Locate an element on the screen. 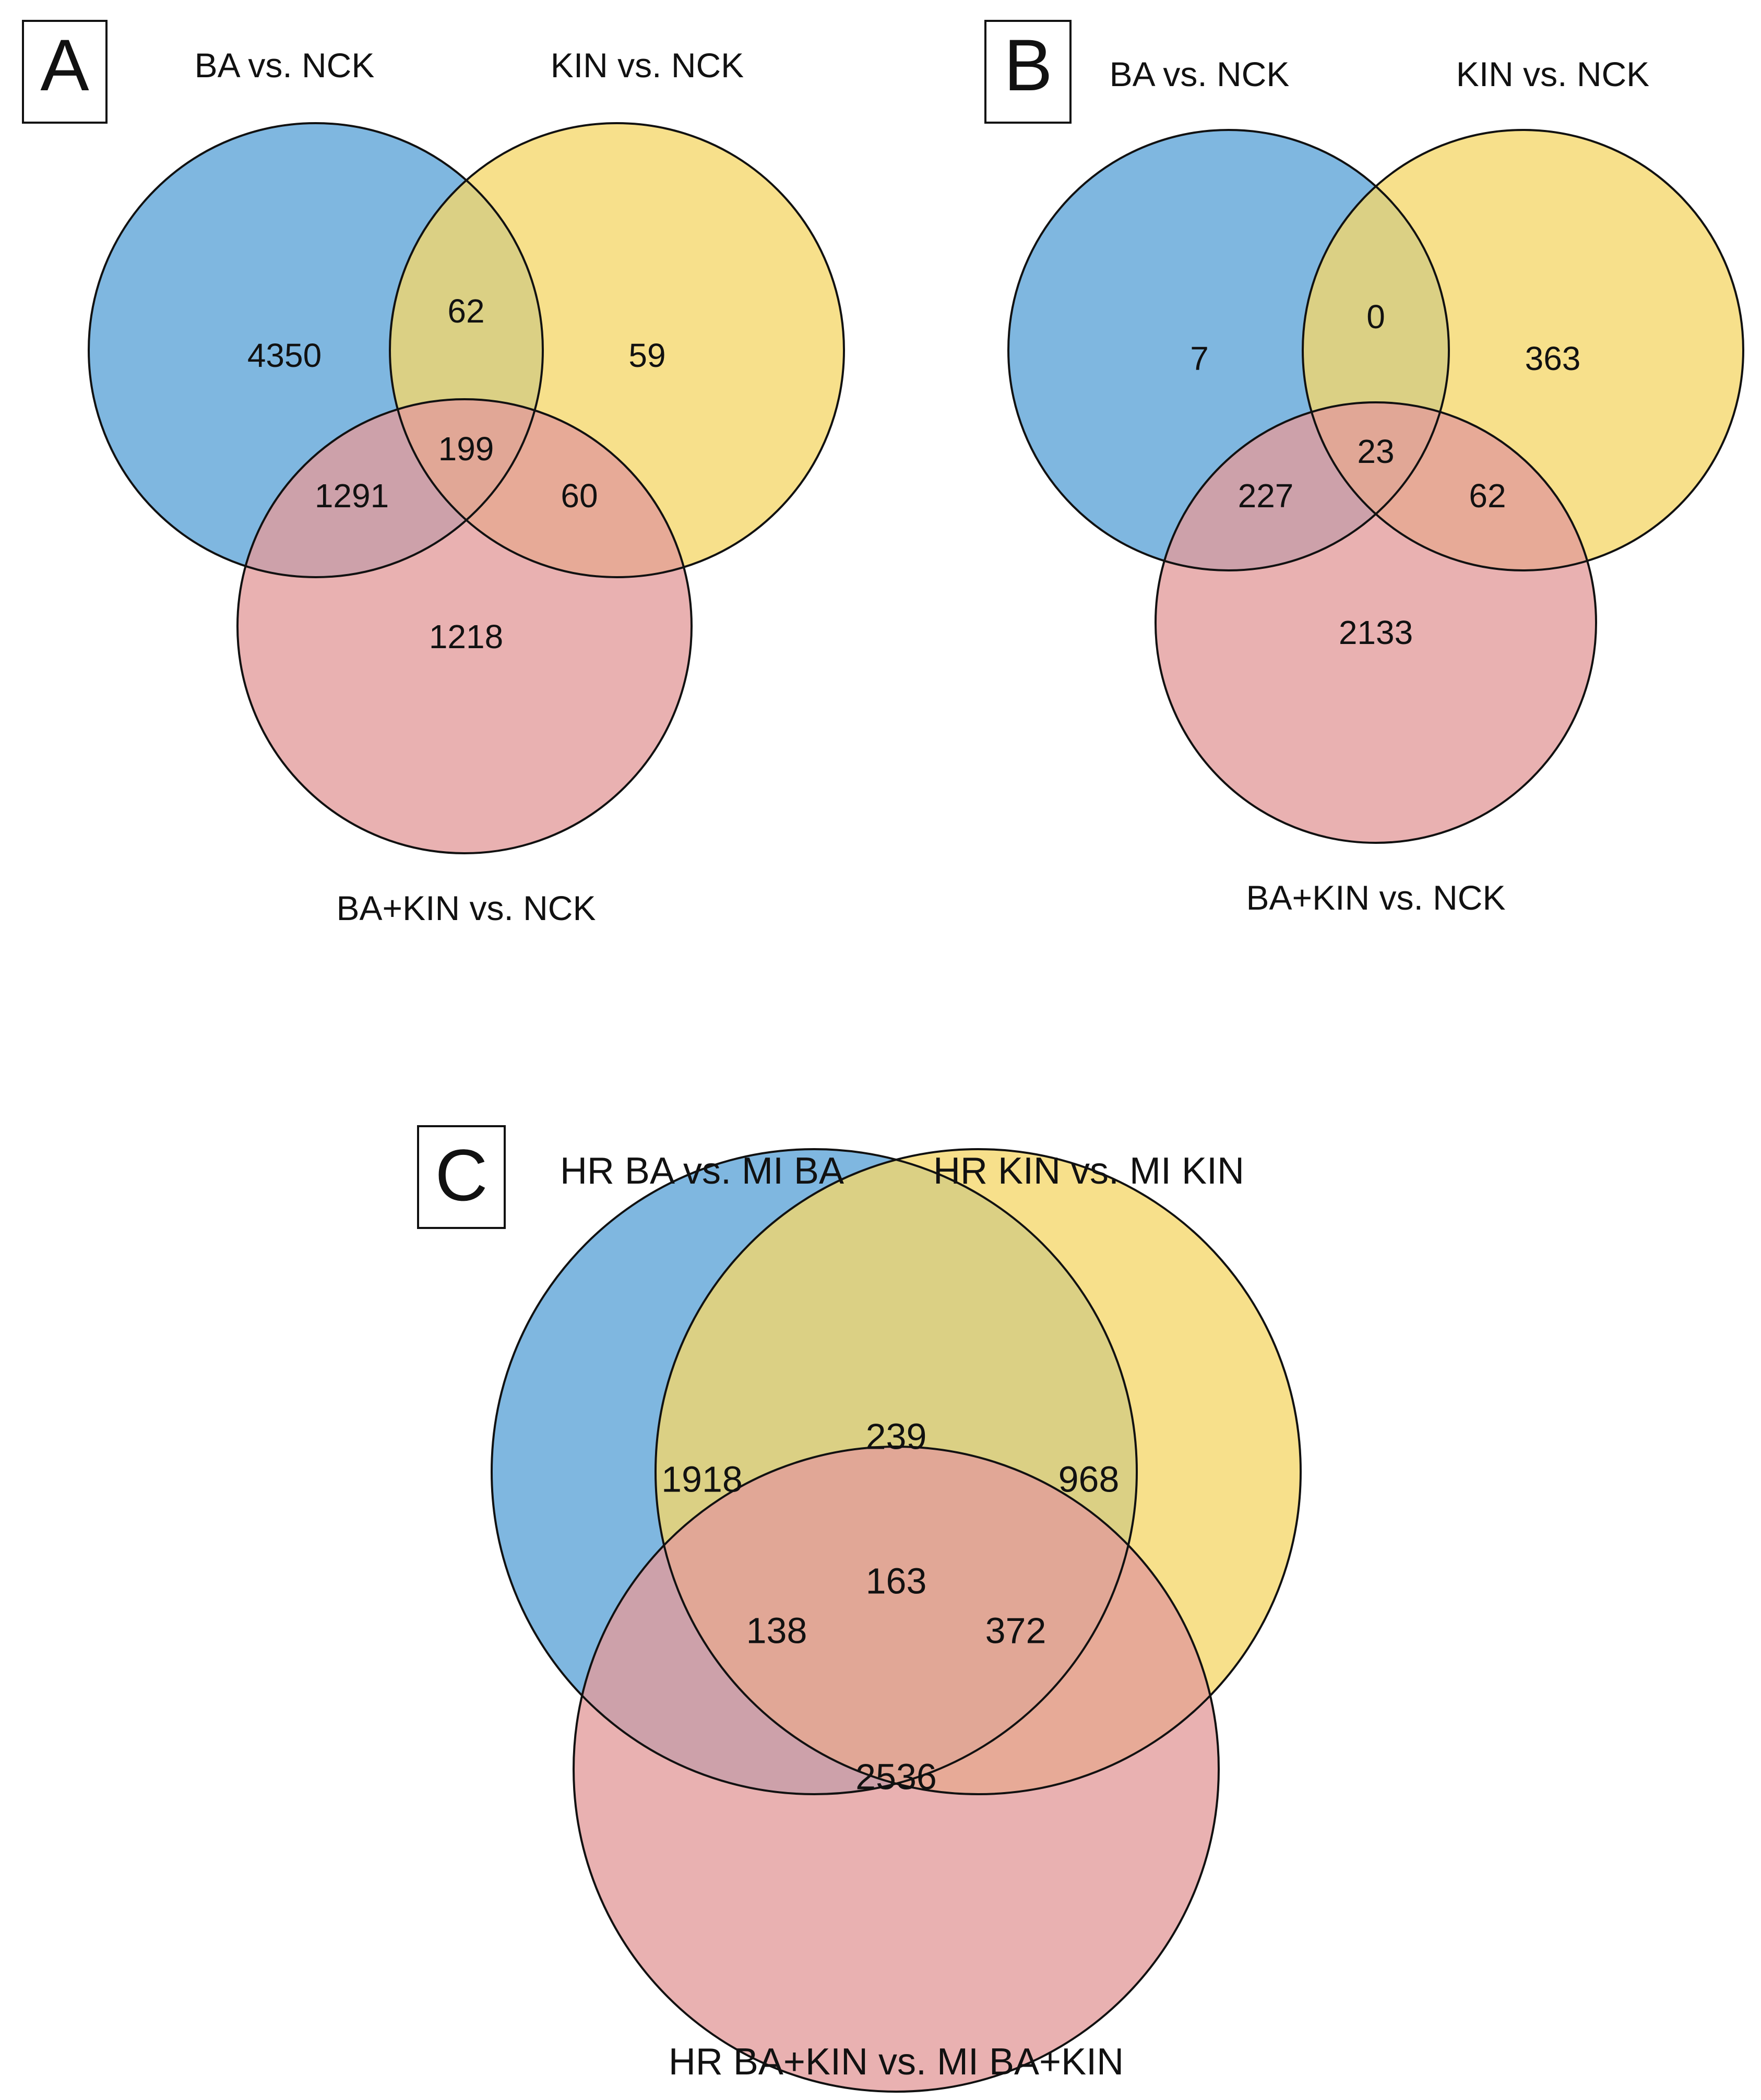  region-count-only-3: 2133 is located at coordinates (1376, 632).